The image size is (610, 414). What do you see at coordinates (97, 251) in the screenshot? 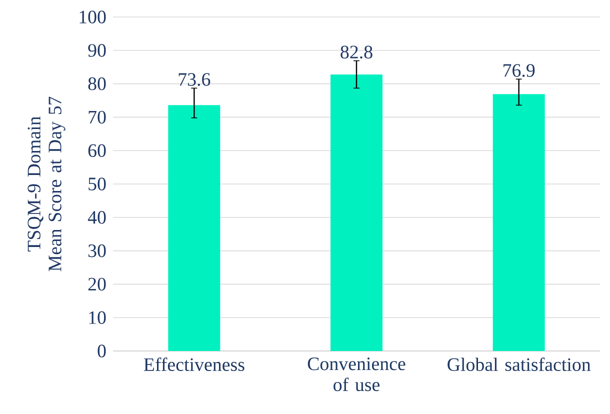
I see `y-tick-label: 30` at bounding box center [97, 251].